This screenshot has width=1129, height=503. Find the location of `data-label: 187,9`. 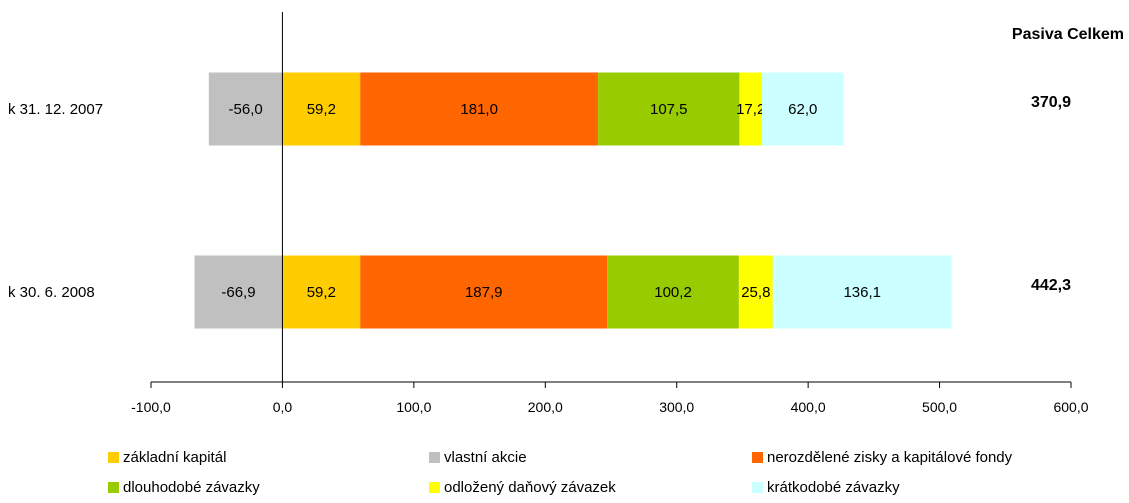

data-label: 187,9 is located at coordinates (484, 292).